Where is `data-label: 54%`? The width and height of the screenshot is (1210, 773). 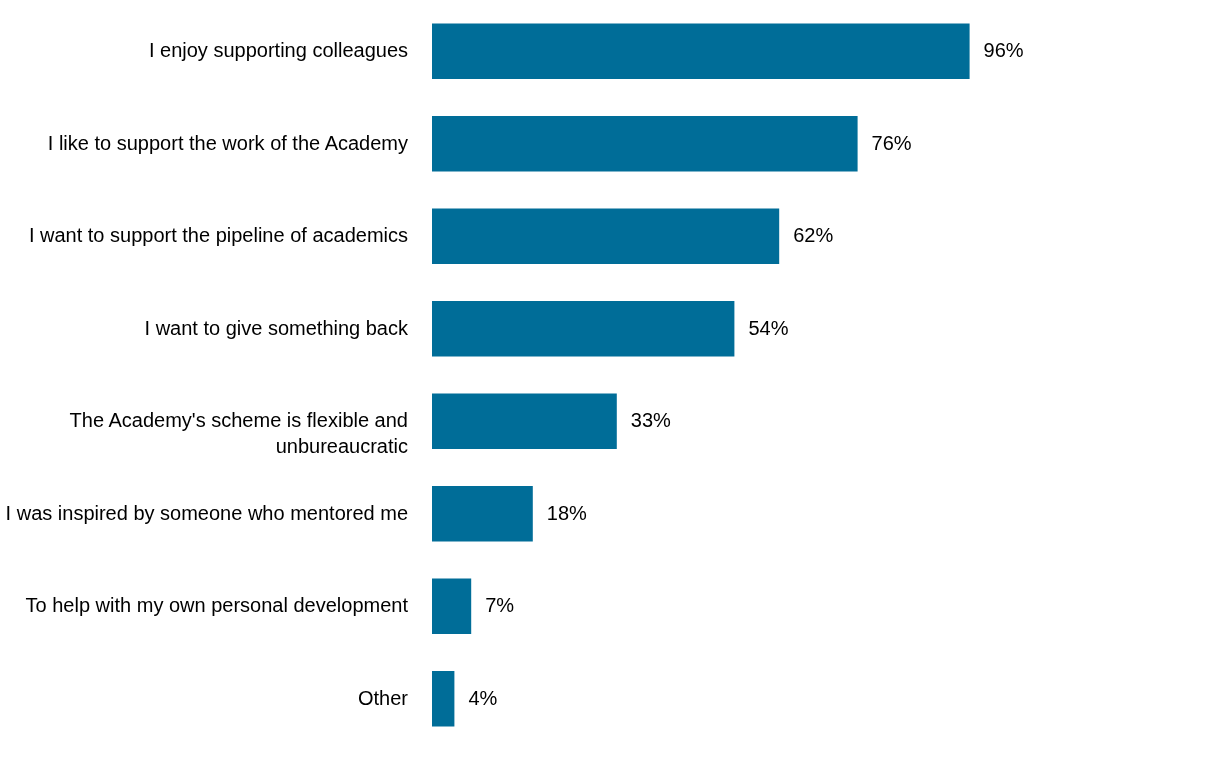
data-label: 54% is located at coordinates (768, 327).